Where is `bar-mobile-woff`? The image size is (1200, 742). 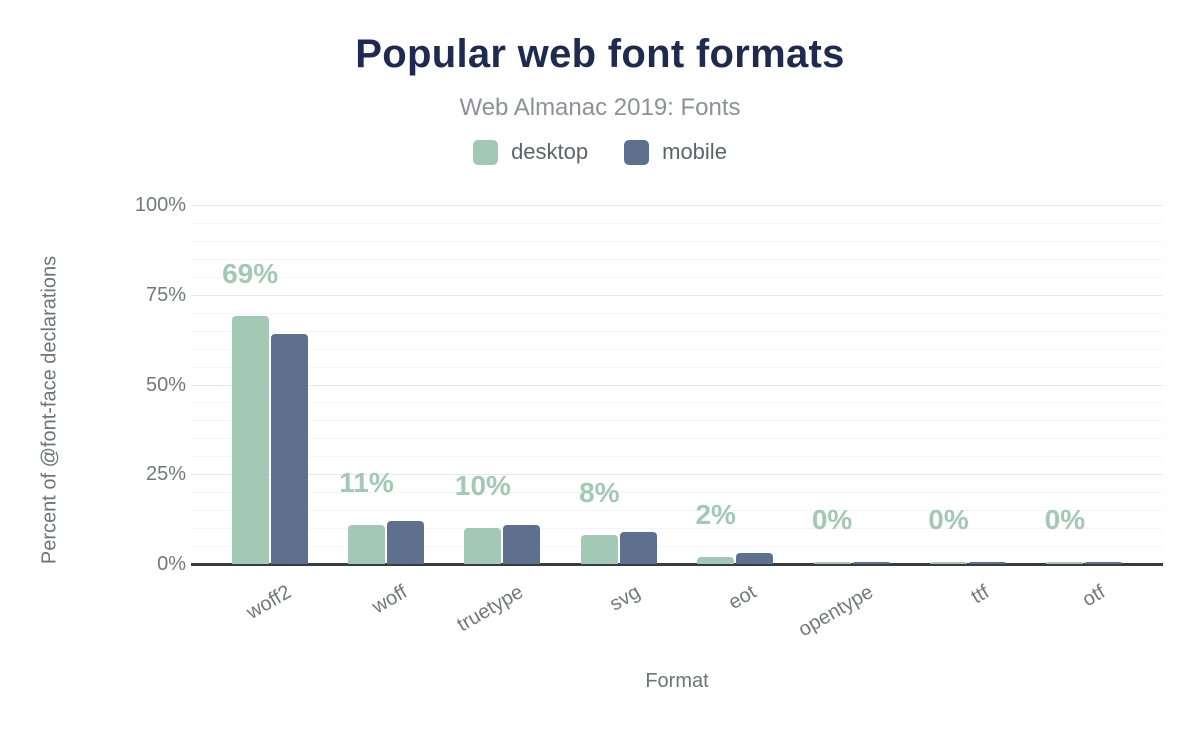 bar-mobile-woff is located at coordinates (405, 542).